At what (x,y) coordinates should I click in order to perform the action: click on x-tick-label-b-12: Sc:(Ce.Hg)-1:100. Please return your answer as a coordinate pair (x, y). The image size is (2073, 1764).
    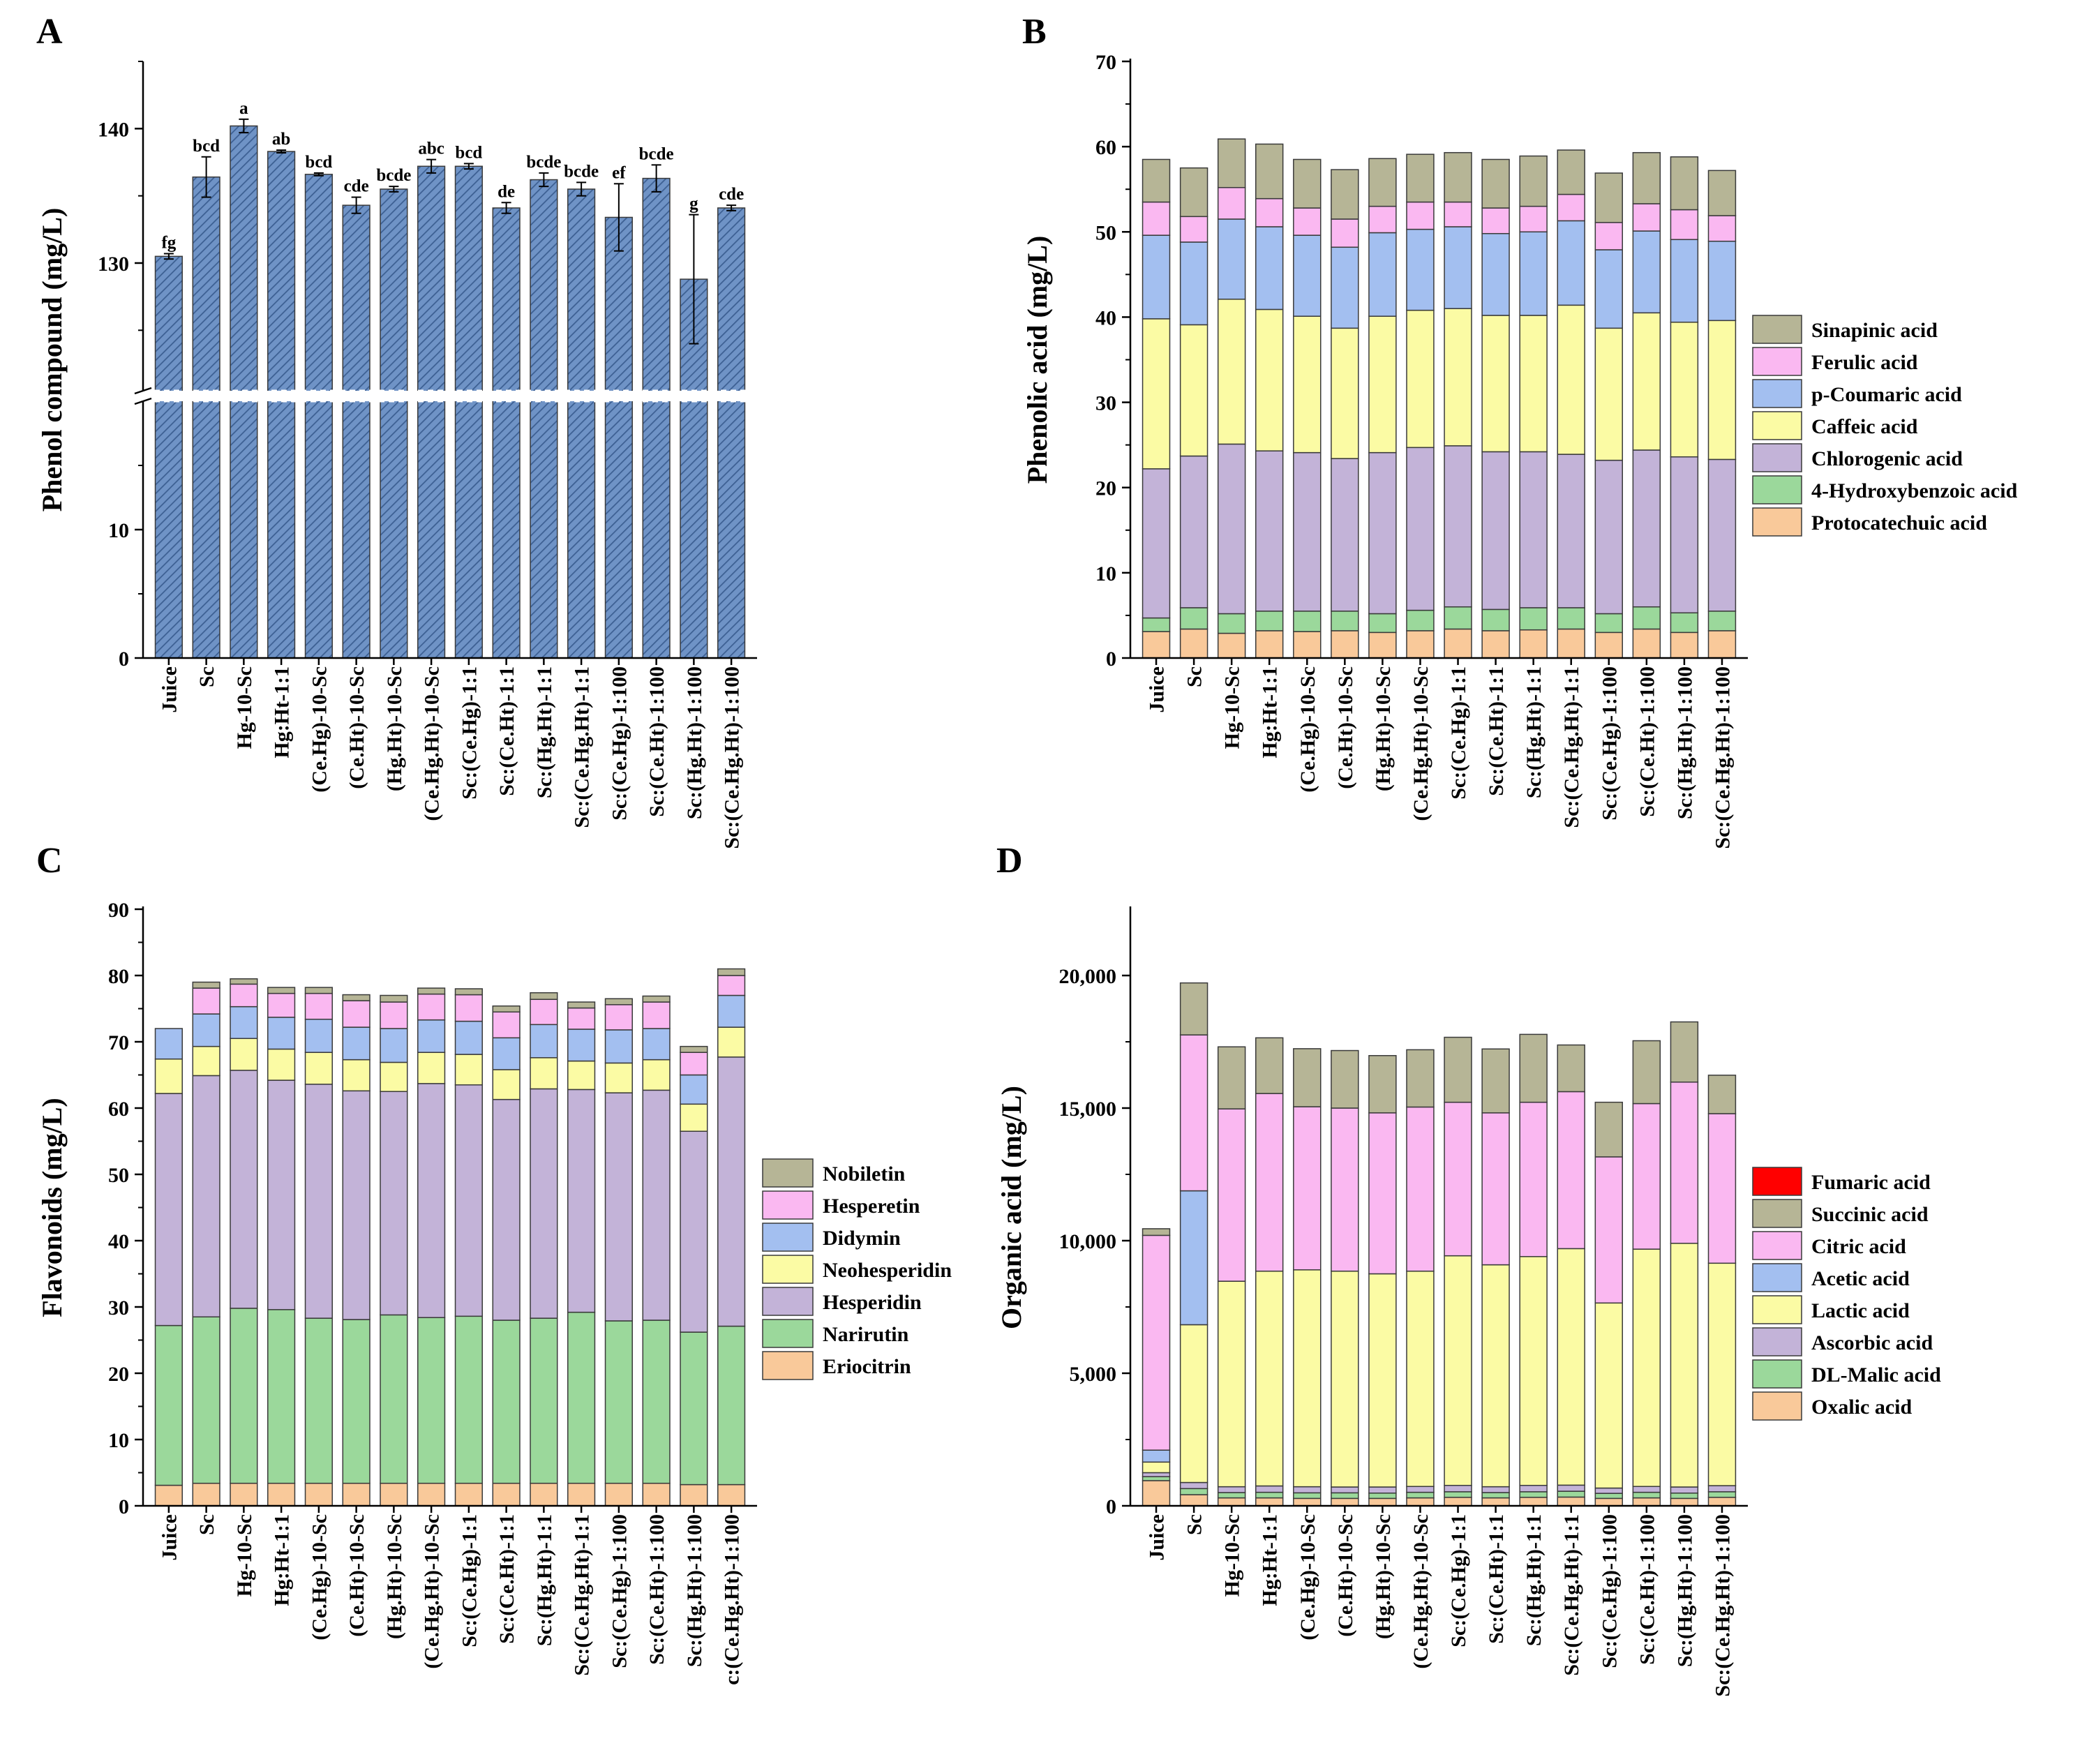
    Looking at the image, I should click on (1610, 744).